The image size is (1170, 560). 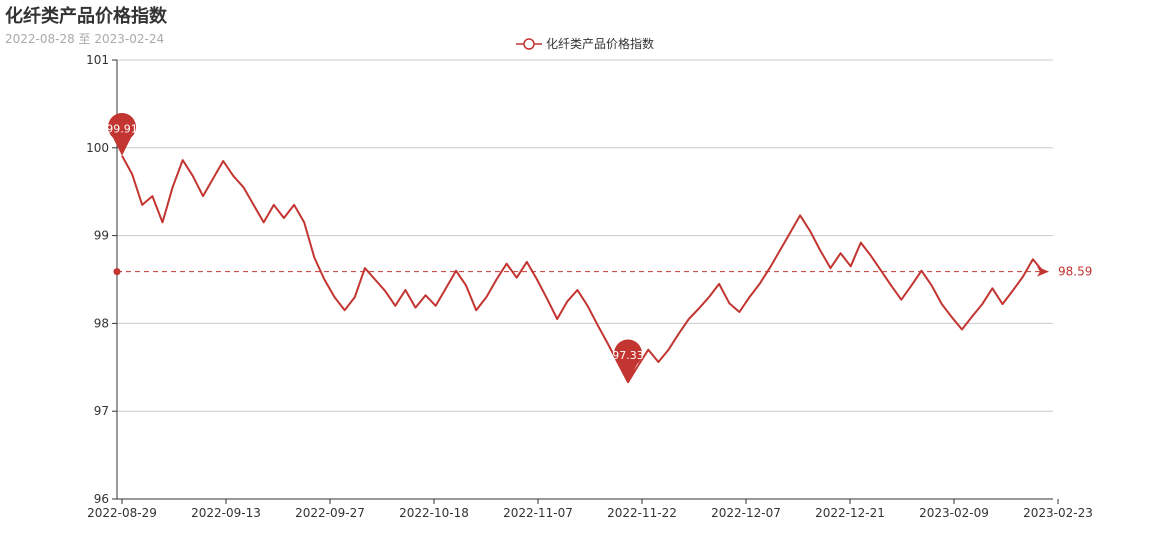 I want to click on max-marker: 99.91, so click(x=122, y=134).